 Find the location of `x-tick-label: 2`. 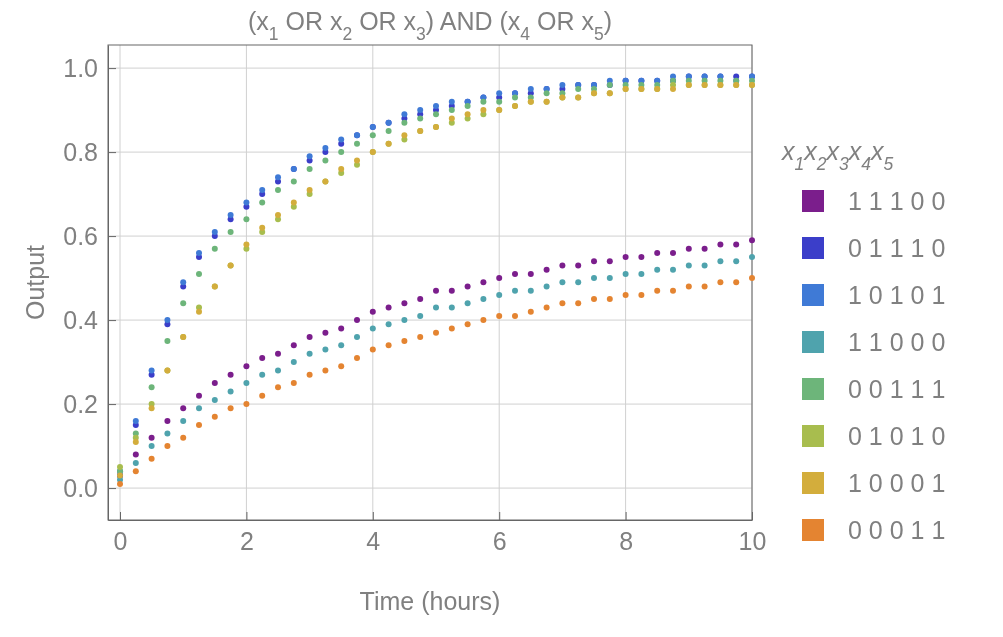

x-tick-label: 2 is located at coordinates (246, 540).